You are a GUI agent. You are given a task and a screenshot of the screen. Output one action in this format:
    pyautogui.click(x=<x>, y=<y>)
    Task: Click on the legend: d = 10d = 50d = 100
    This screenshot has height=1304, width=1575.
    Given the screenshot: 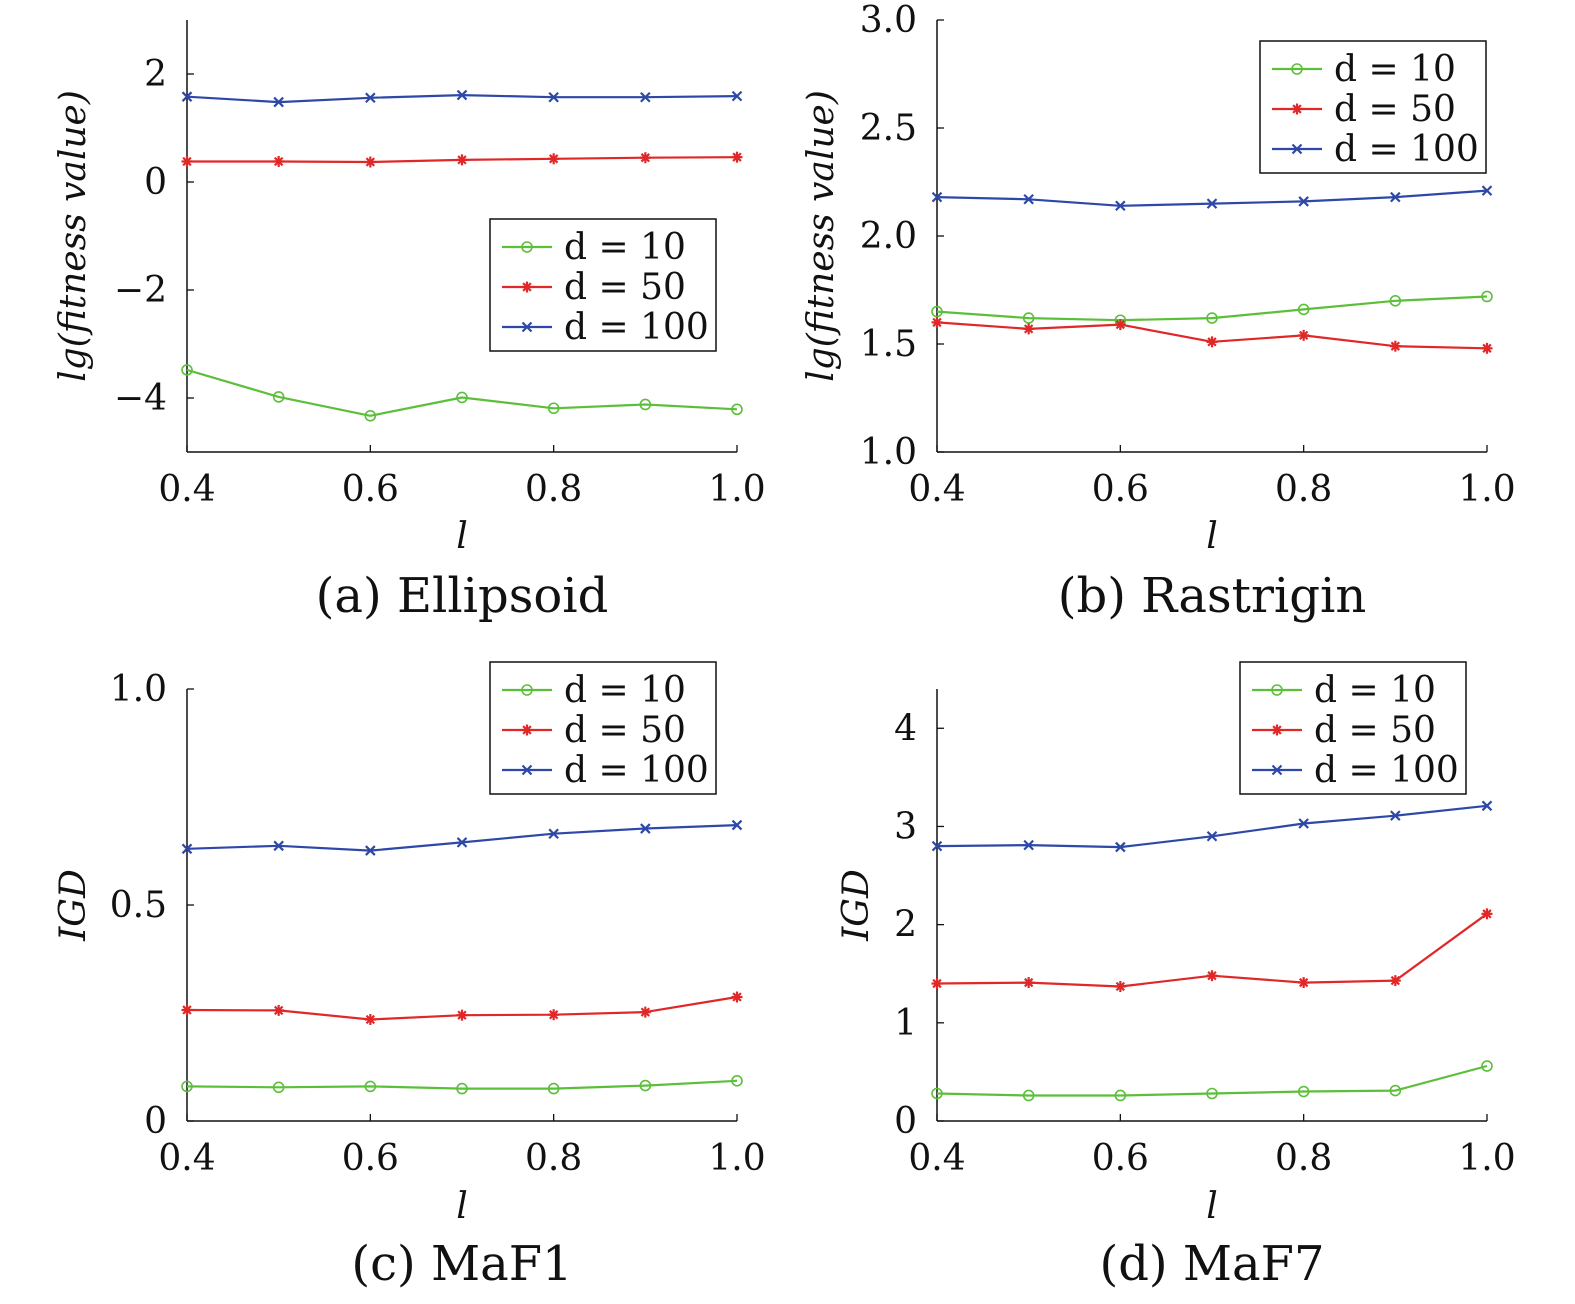 What is the action you would take?
    pyautogui.click(x=603, y=728)
    